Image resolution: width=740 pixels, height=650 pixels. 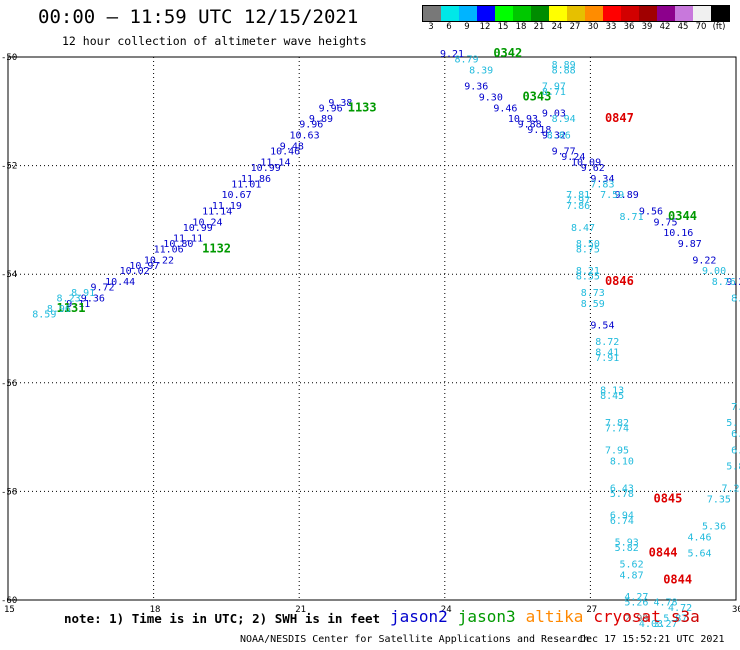 I want to click on wave-height-value: 9.22, so click(x=704, y=260).